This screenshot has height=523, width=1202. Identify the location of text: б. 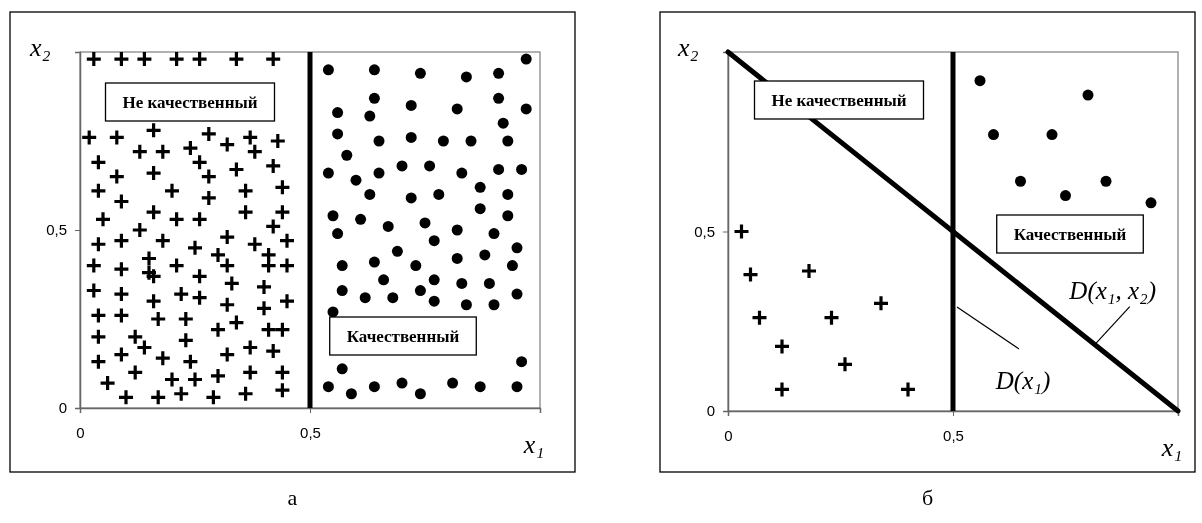
(927, 497).